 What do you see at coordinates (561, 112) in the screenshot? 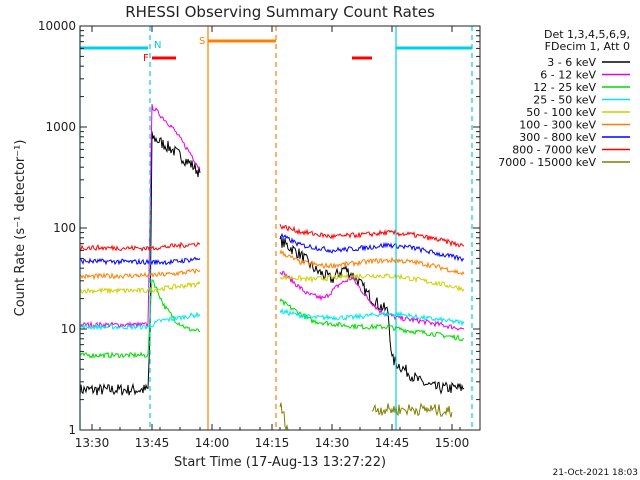
I see `legend-entry-label-4: 50 - 100 keV` at bounding box center [561, 112].